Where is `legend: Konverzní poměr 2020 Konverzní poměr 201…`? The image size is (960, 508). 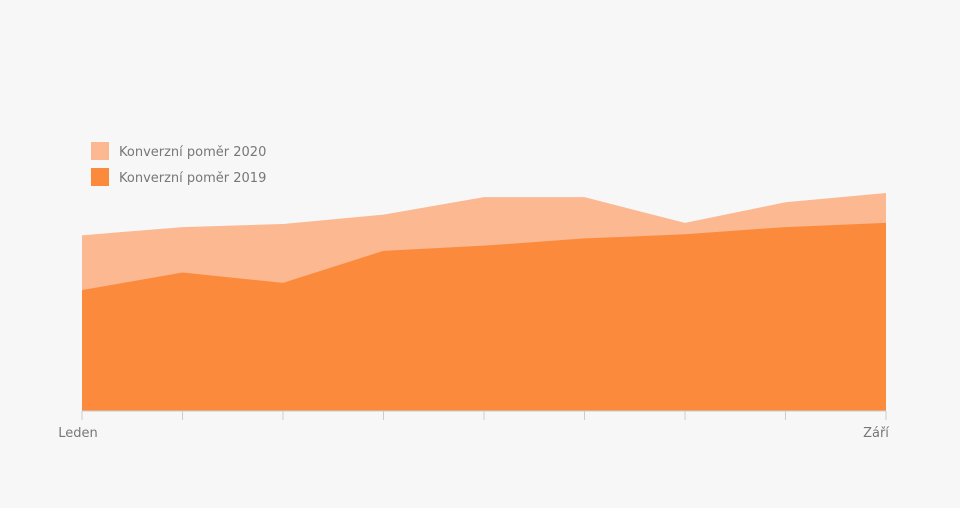
legend: Konverzní poměr 2020 Konverzní poměr 201… is located at coordinates (178, 164).